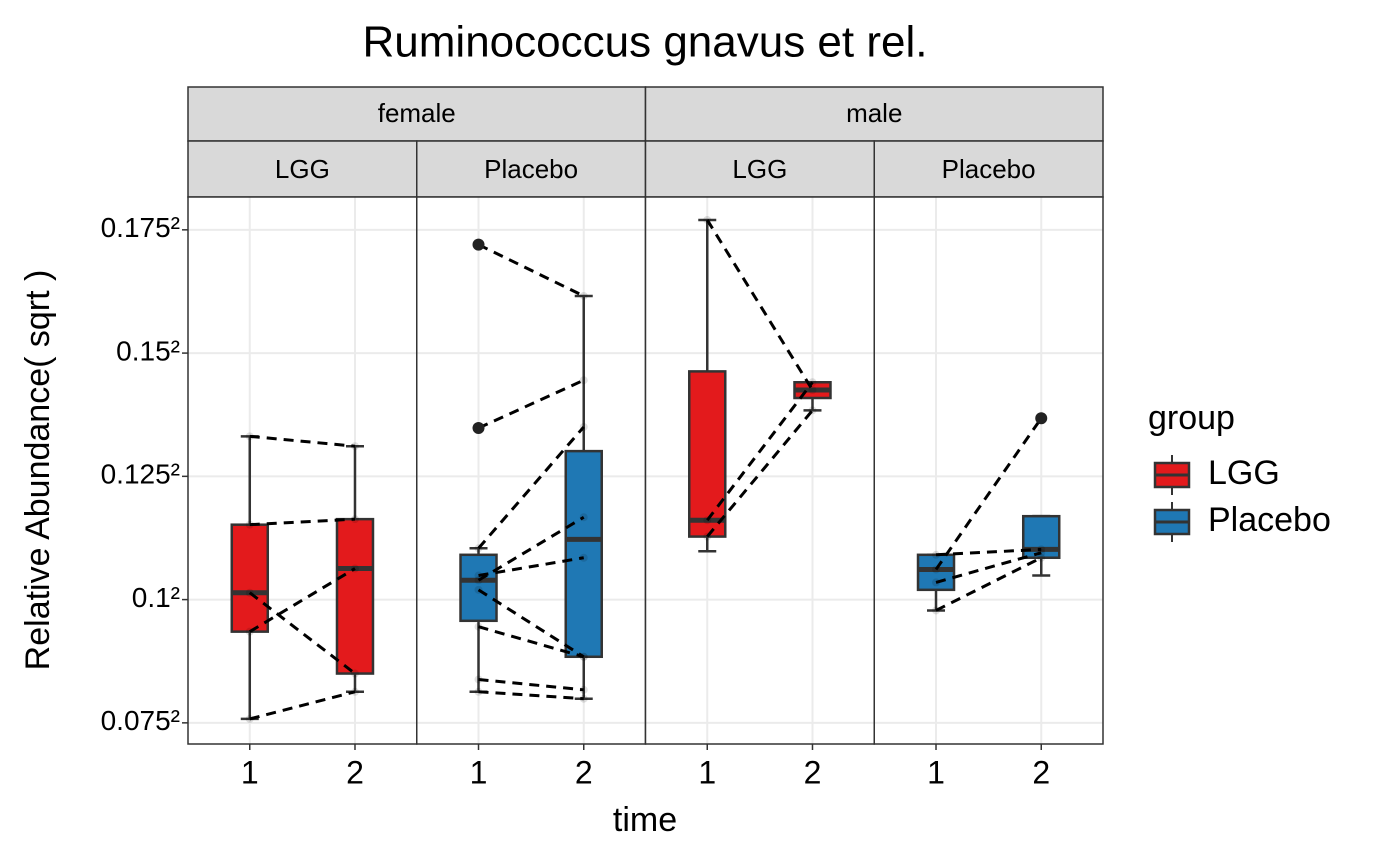  Describe the element at coordinates (148, 350) in the screenshot. I see `y-tick-label: 0.15²` at that location.